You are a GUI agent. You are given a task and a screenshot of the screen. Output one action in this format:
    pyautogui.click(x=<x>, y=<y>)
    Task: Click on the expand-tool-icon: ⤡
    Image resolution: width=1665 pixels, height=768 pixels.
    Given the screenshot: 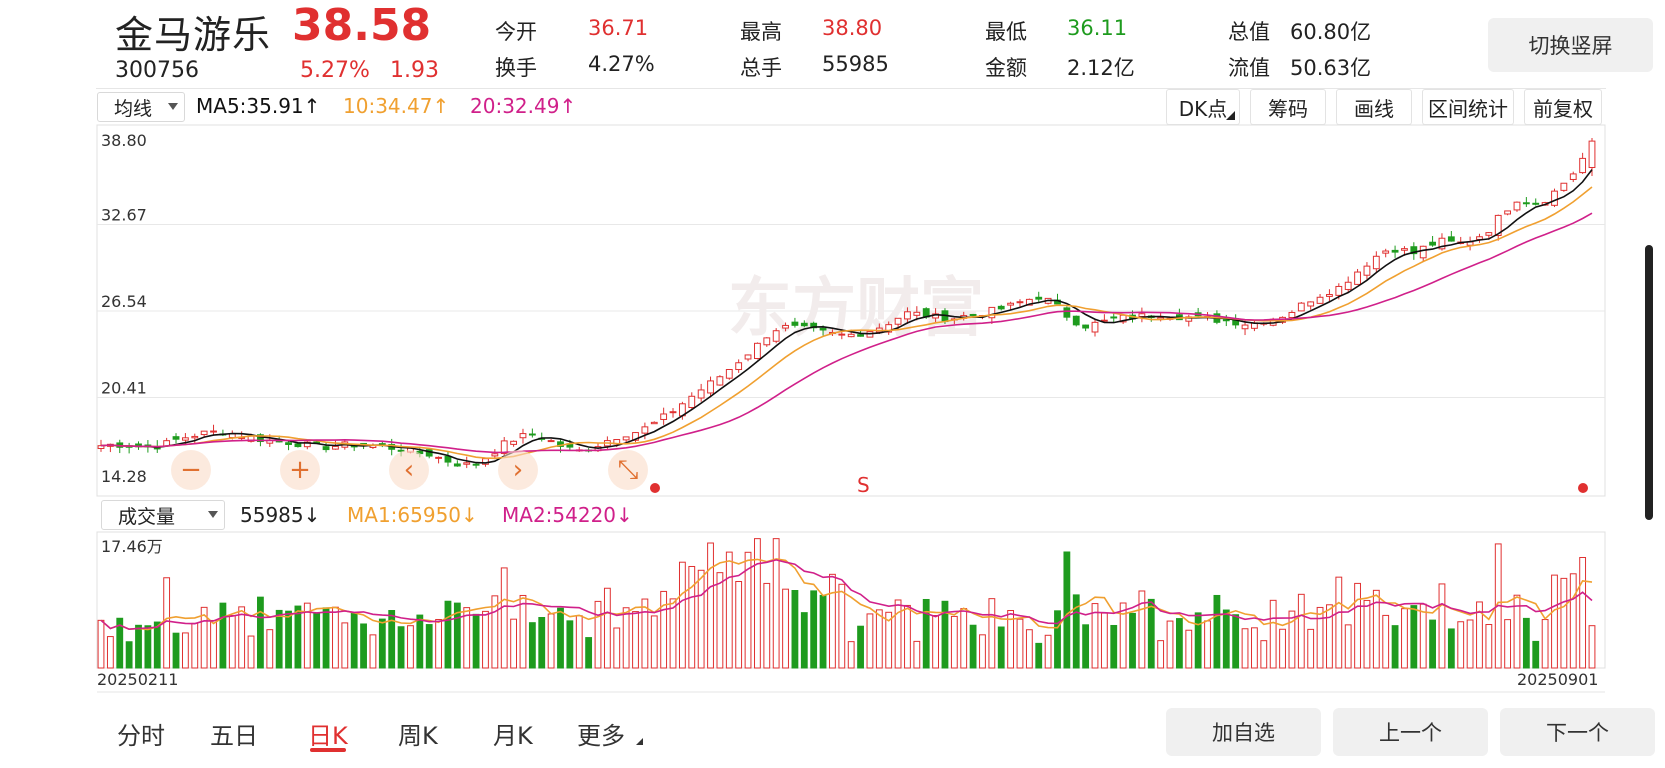 What is the action you would take?
    pyautogui.click(x=628, y=470)
    